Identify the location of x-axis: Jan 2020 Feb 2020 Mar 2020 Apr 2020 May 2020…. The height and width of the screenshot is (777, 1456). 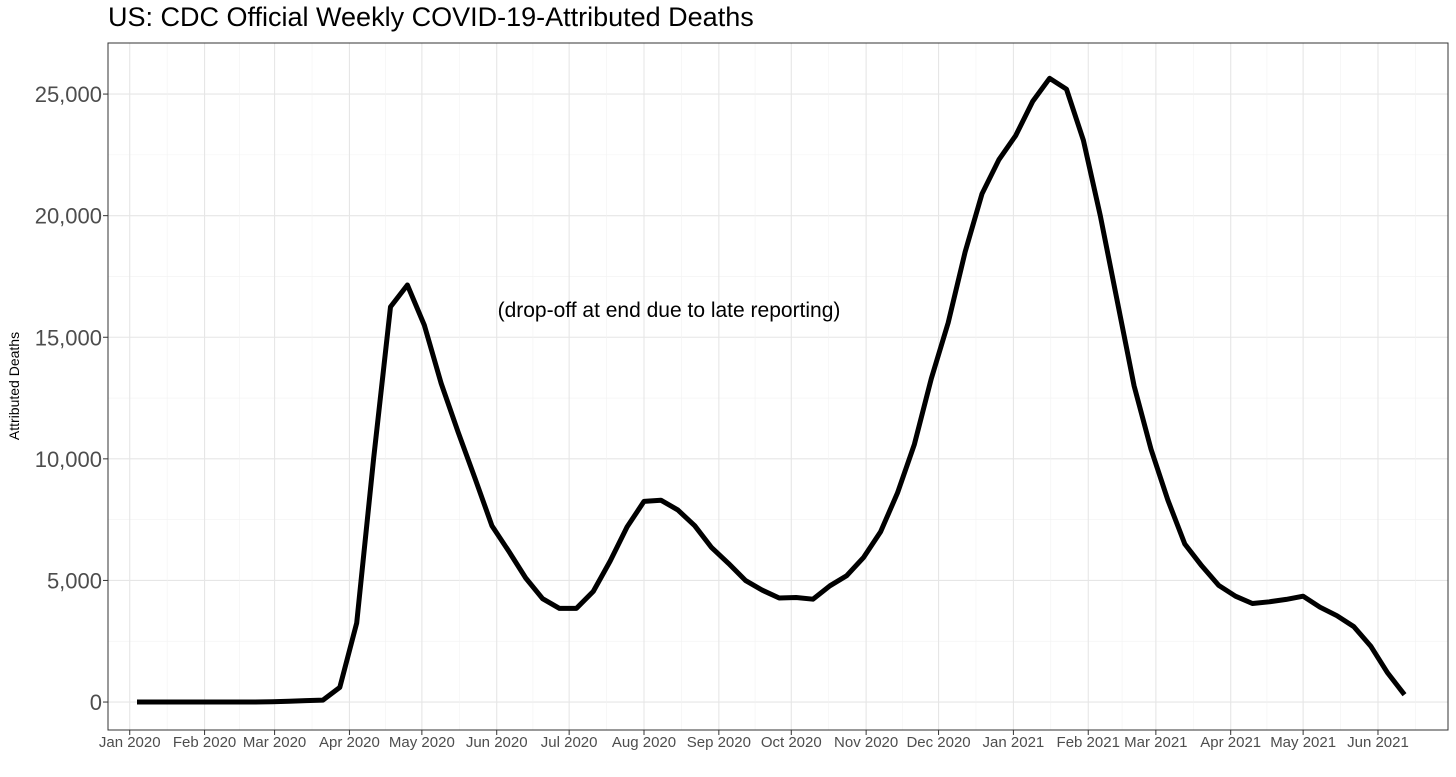
(754, 740).